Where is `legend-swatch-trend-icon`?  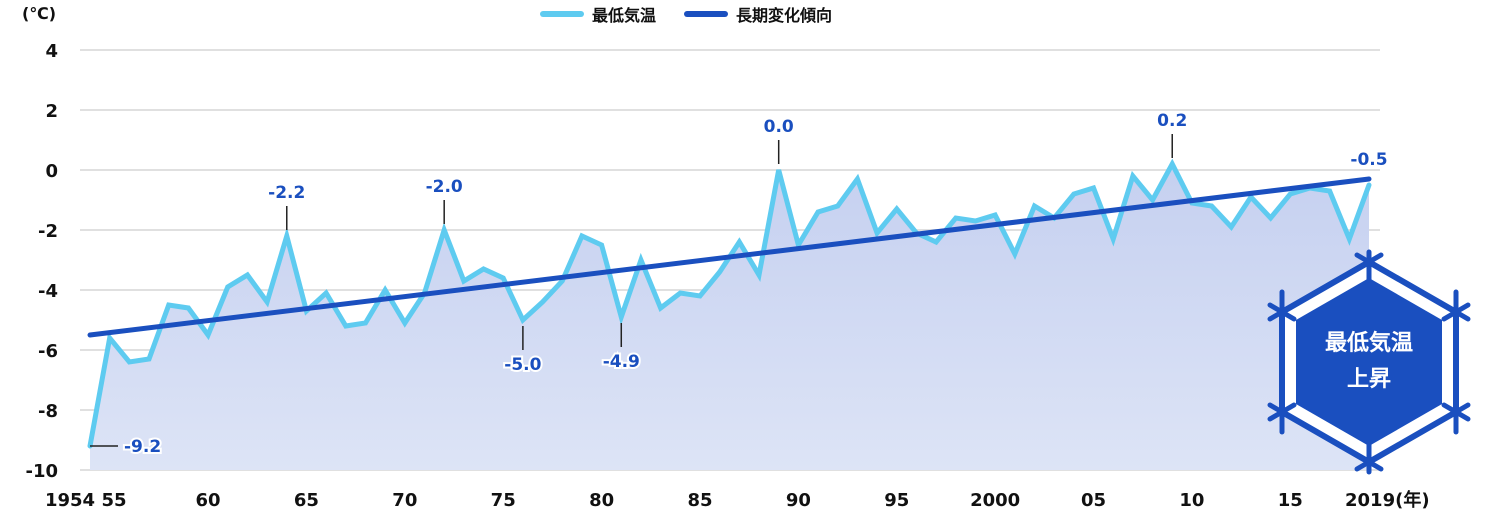 legend-swatch-trend-icon is located at coordinates (706, 14).